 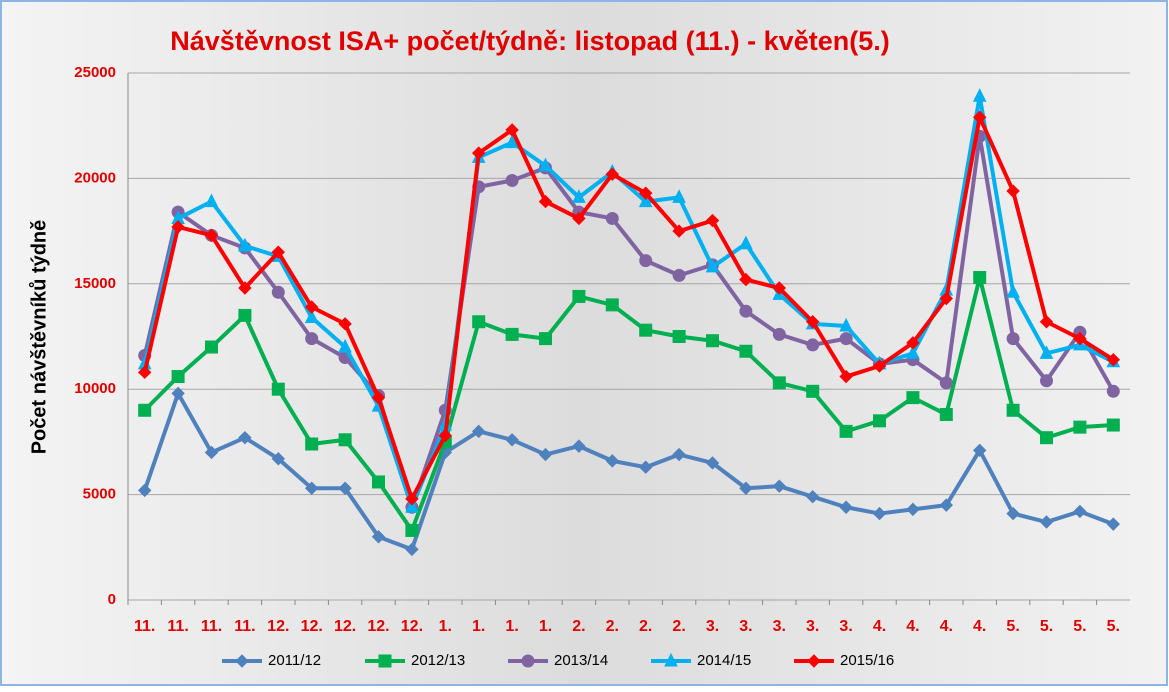 What do you see at coordinates (95, 388) in the screenshot?
I see `y-tick-label: 10000` at bounding box center [95, 388].